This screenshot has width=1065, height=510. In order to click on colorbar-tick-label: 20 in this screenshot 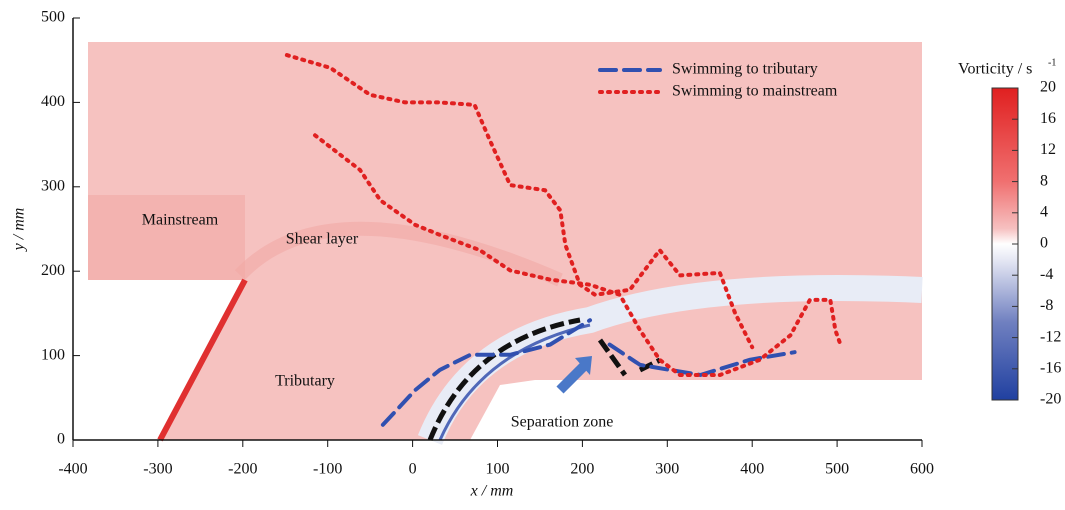, I will do `click(1048, 87)`.